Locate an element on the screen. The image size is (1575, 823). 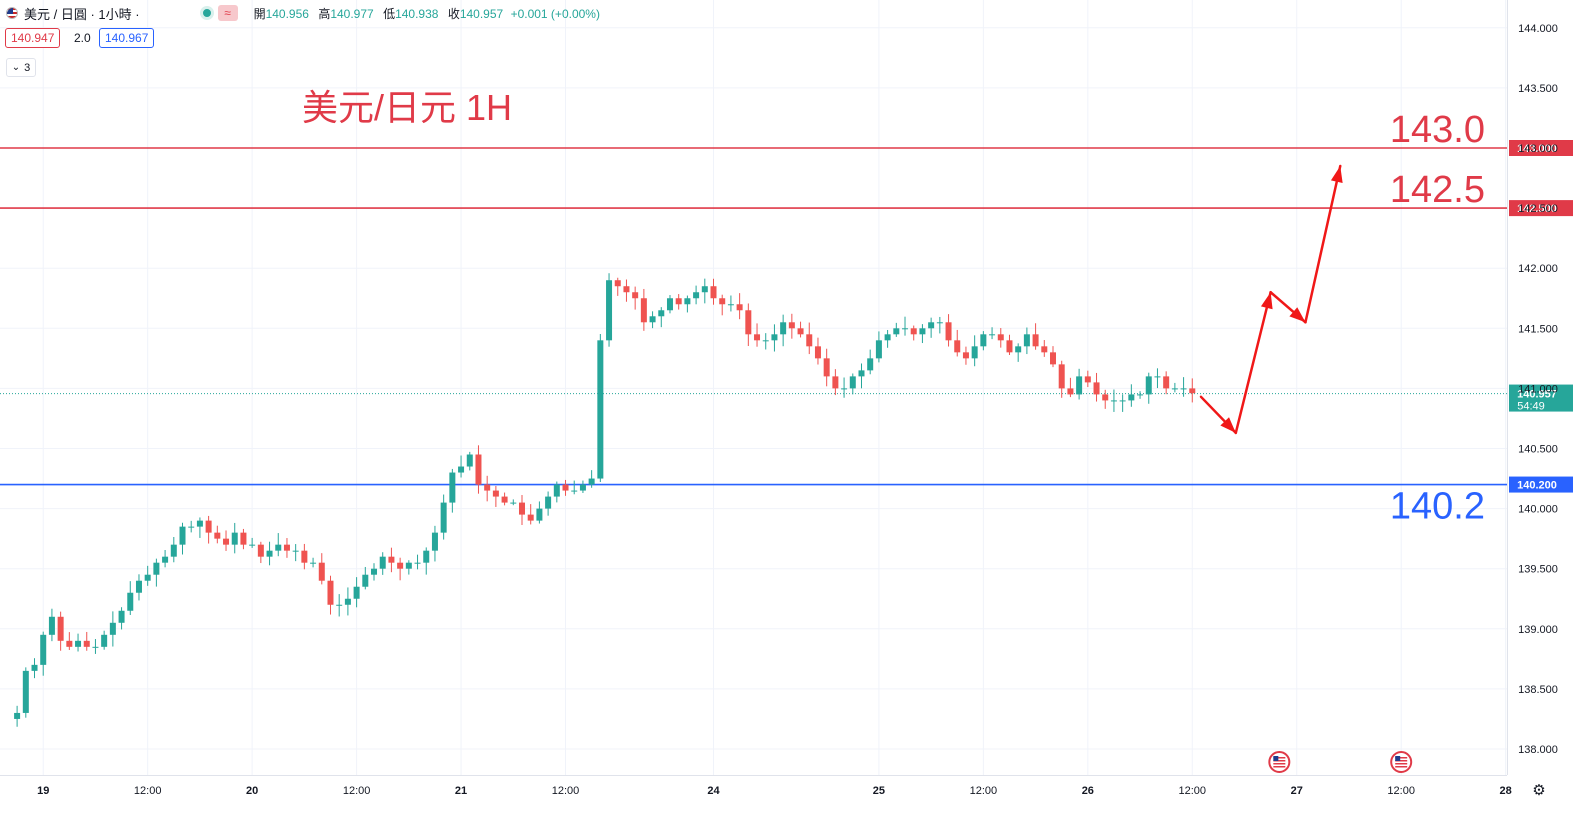
time-tick-label: 19 is located at coordinates (43, 791).